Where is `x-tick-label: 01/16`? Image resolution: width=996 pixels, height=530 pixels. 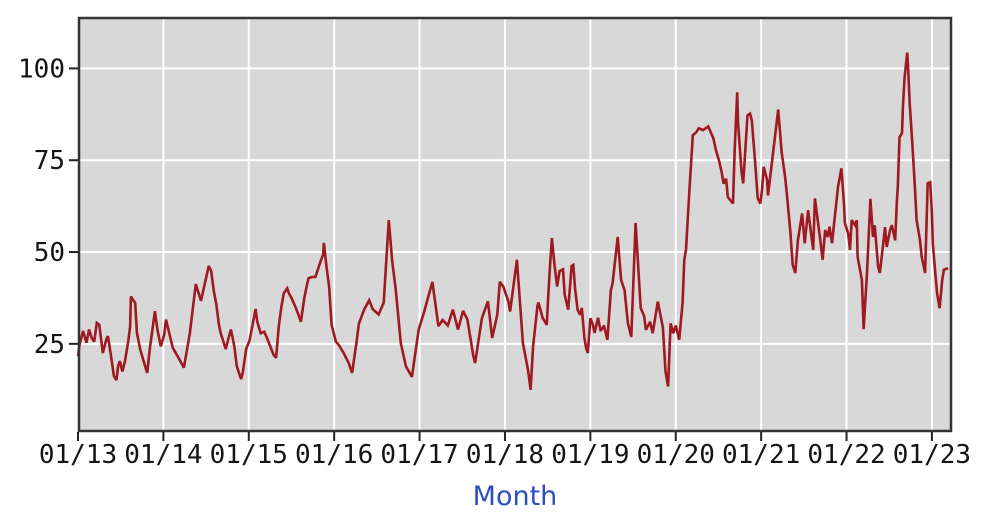 x-tick-label: 01/16 is located at coordinates (334, 455).